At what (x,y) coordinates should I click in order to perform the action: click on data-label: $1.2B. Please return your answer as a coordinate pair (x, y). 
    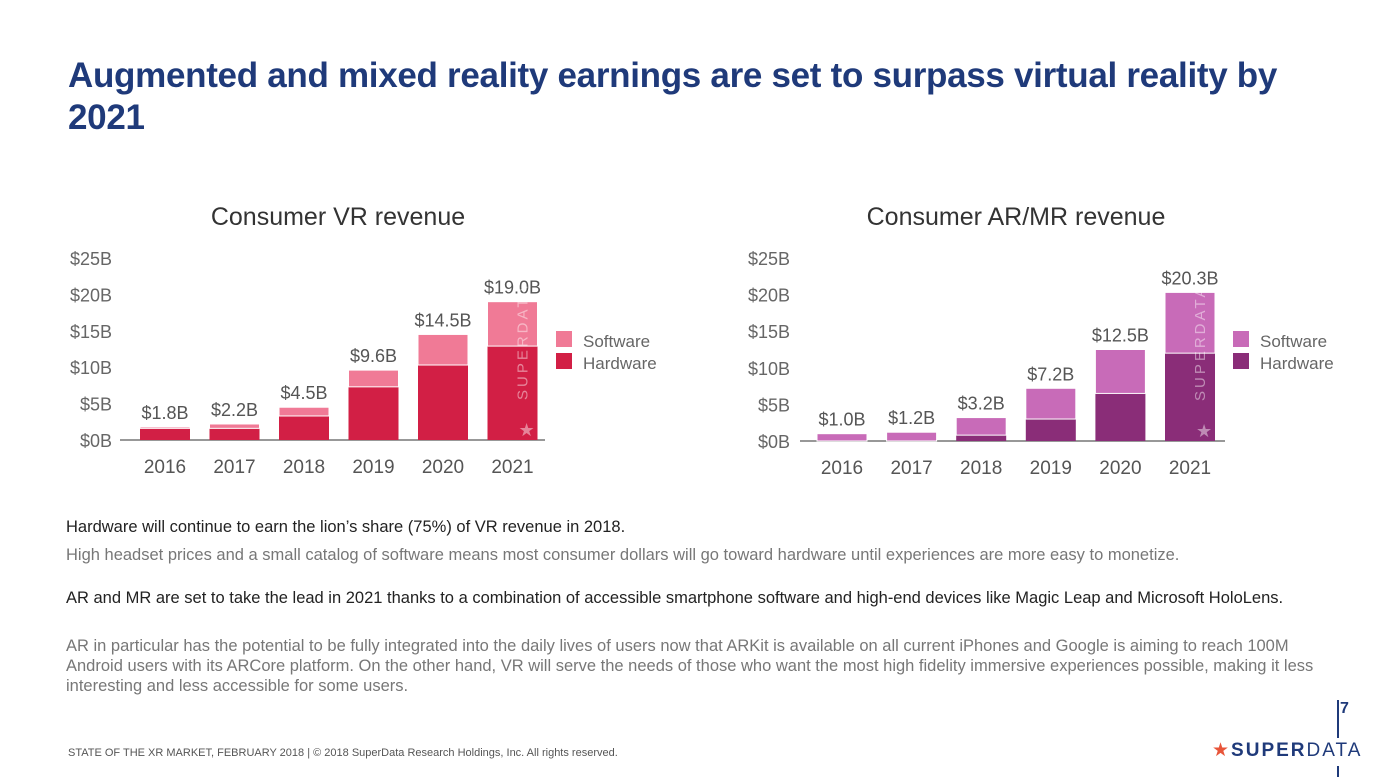
    Looking at the image, I should click on (911, 418).